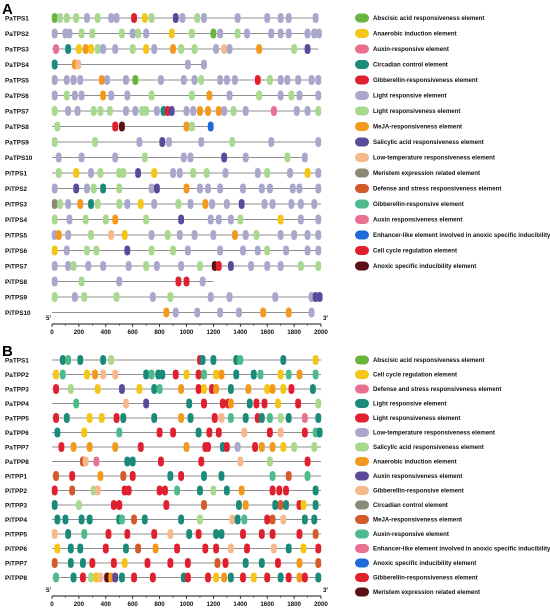  Describe the element at coordinates (409, 96) in the screenshot. I see `legend-label: Light responsive element` at that location.